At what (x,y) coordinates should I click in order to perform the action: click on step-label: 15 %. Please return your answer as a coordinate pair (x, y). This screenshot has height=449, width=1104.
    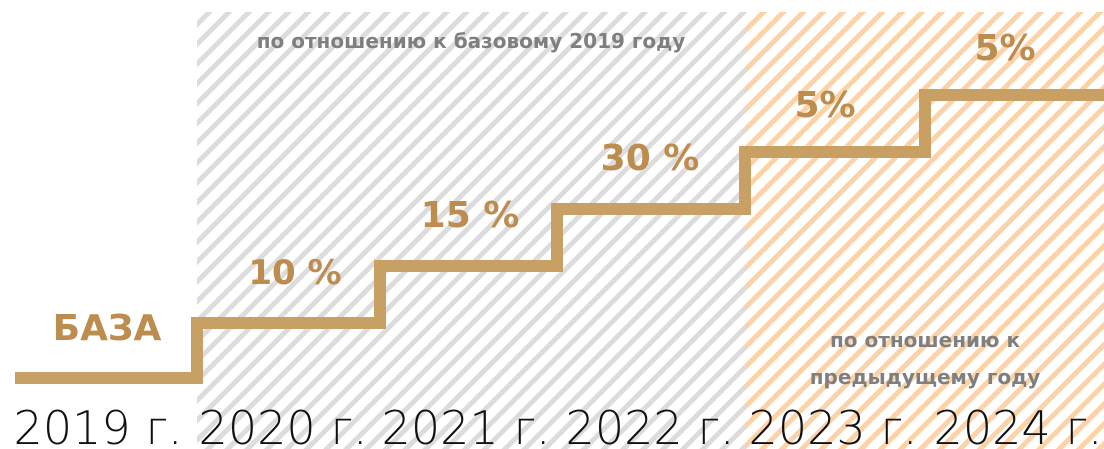
    Looking at the image, I should click on (470, 215).